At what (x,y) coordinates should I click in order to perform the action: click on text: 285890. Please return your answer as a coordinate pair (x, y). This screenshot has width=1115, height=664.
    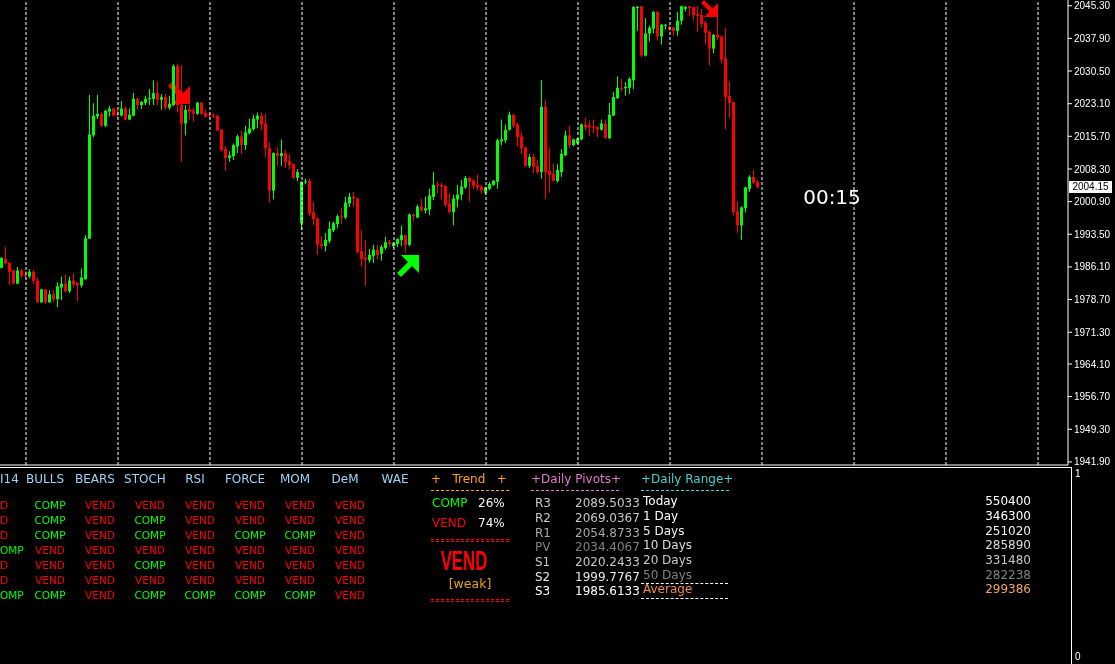
    Looking at the image, I should click on (1008, 545).